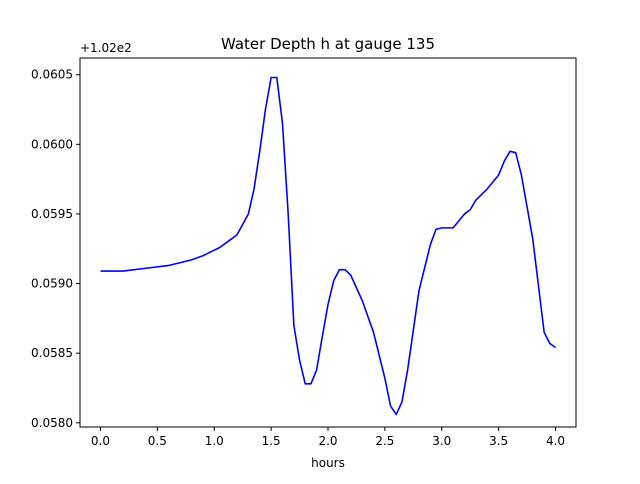 Image resolution: width=640 pixels, height=484 pixels. I want to click on y-tick-label: 0.0590, so click(52, 284).